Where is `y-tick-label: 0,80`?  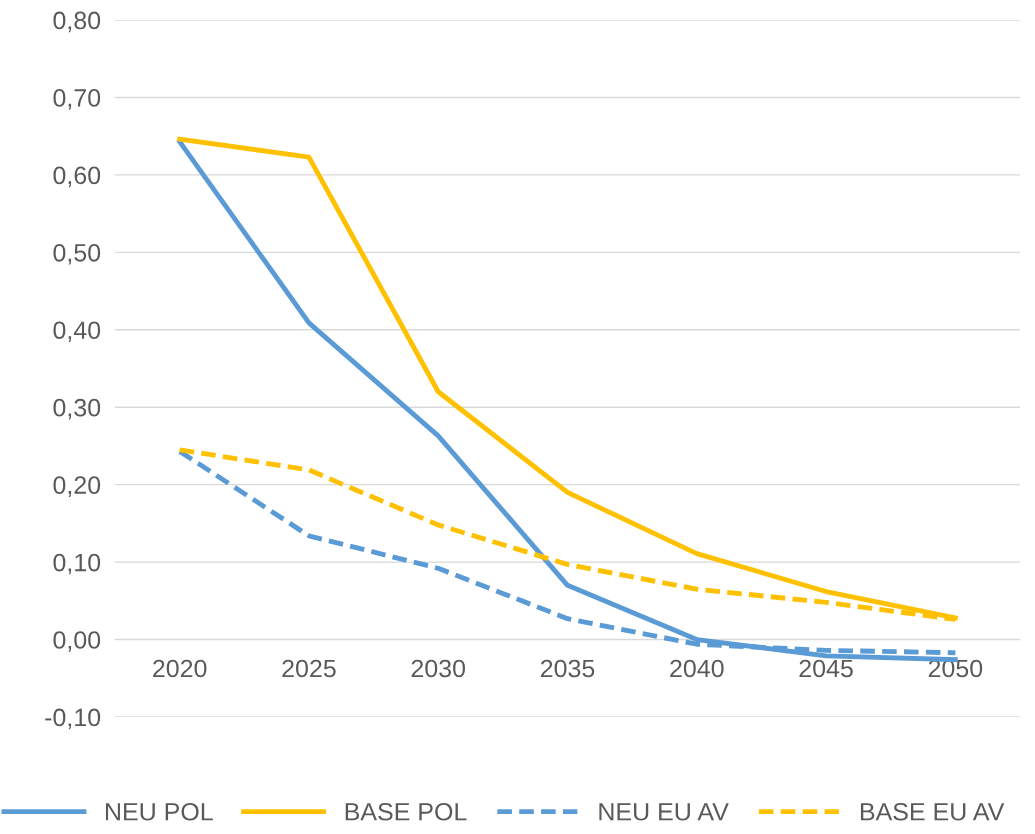 y-tick-label: 0,80 is located at coordinates (77, 22).